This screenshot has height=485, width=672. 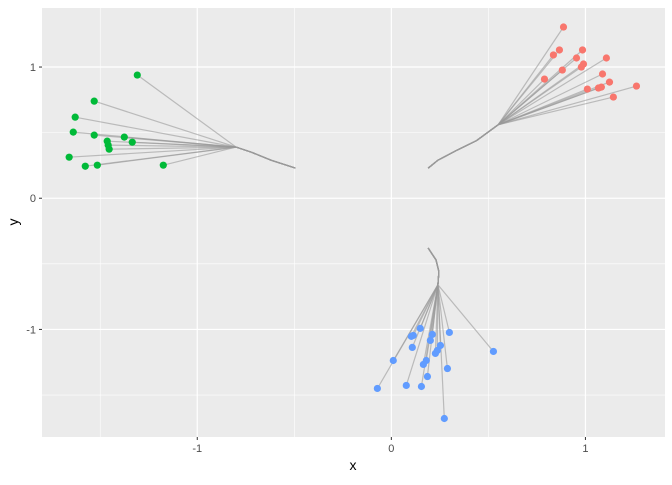 What do you see at coordinates (353, 465) in the screenshot?
I see `x-axis-label: x` at bounding box center [353, 465].